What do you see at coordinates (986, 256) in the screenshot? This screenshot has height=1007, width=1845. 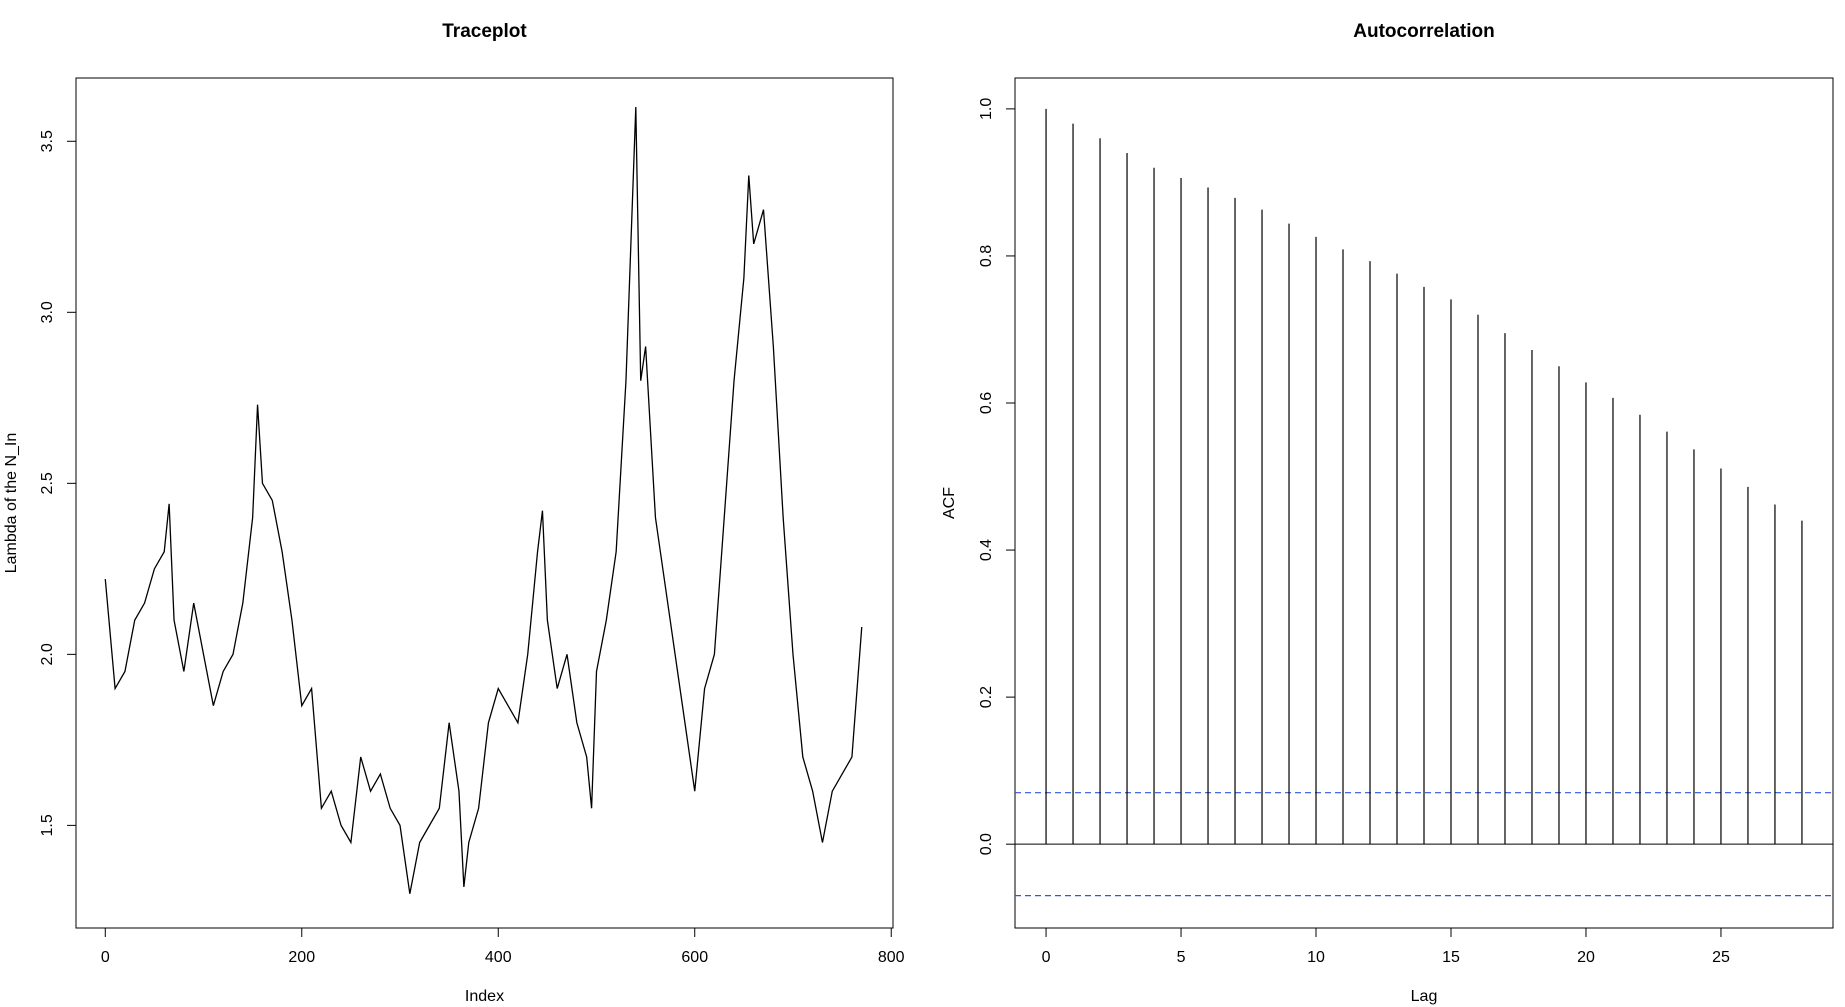 I see `y-tick-label: 0.8` at bounding box center [986, 256].